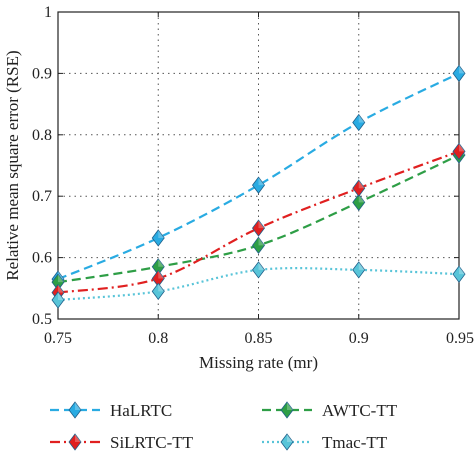 The height and width of the screenshot is (457, 474). Describe the element at coordinates (48, 12) in the screenshot. I see `y-tick-label: 1` at that location.